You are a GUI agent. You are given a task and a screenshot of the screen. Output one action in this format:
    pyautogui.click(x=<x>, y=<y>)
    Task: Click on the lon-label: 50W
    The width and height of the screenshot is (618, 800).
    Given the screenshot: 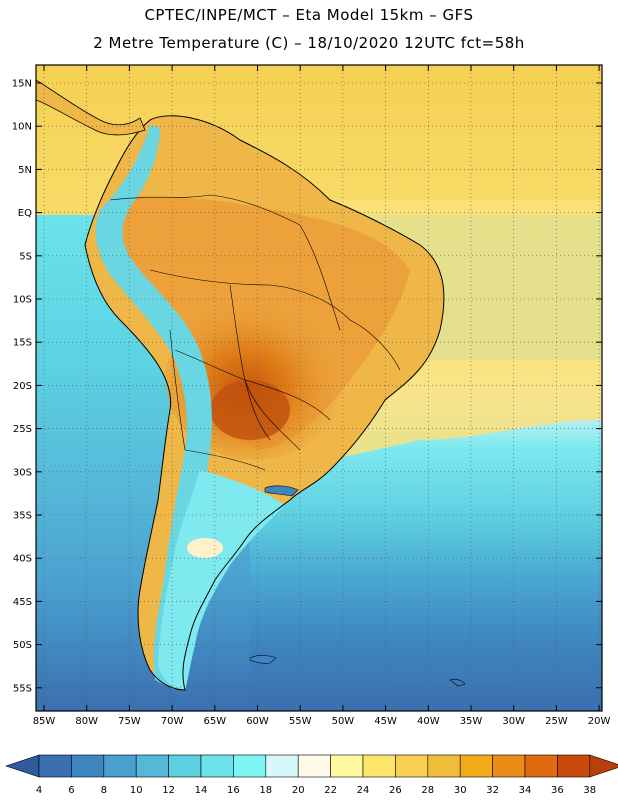 What is the action you would take?
    pyautogui.click(x=343, y=721)
    